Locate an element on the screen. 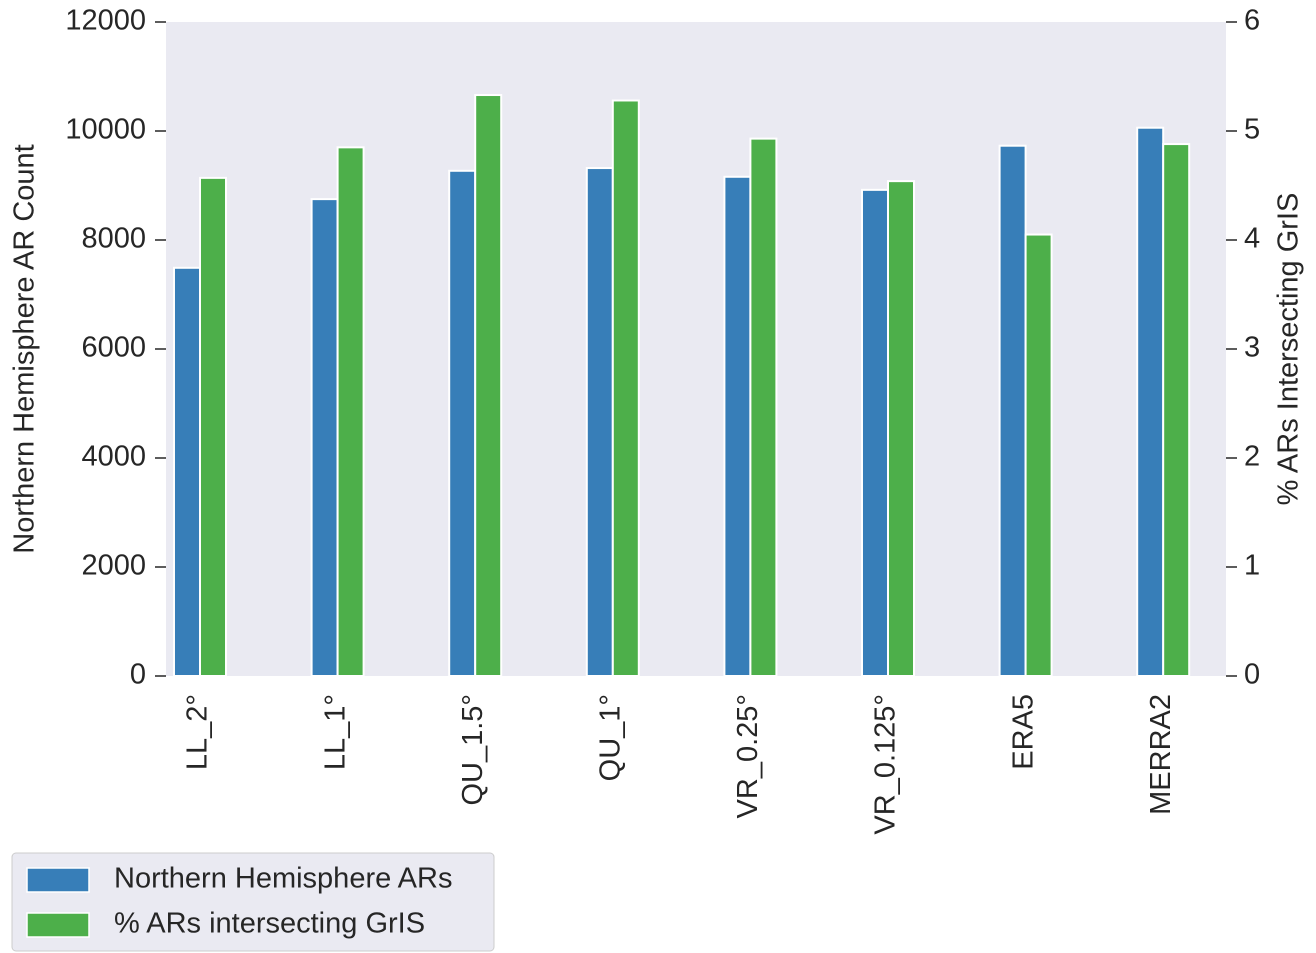  y-tick-label: 10000 is located at coordinates (105, 130).